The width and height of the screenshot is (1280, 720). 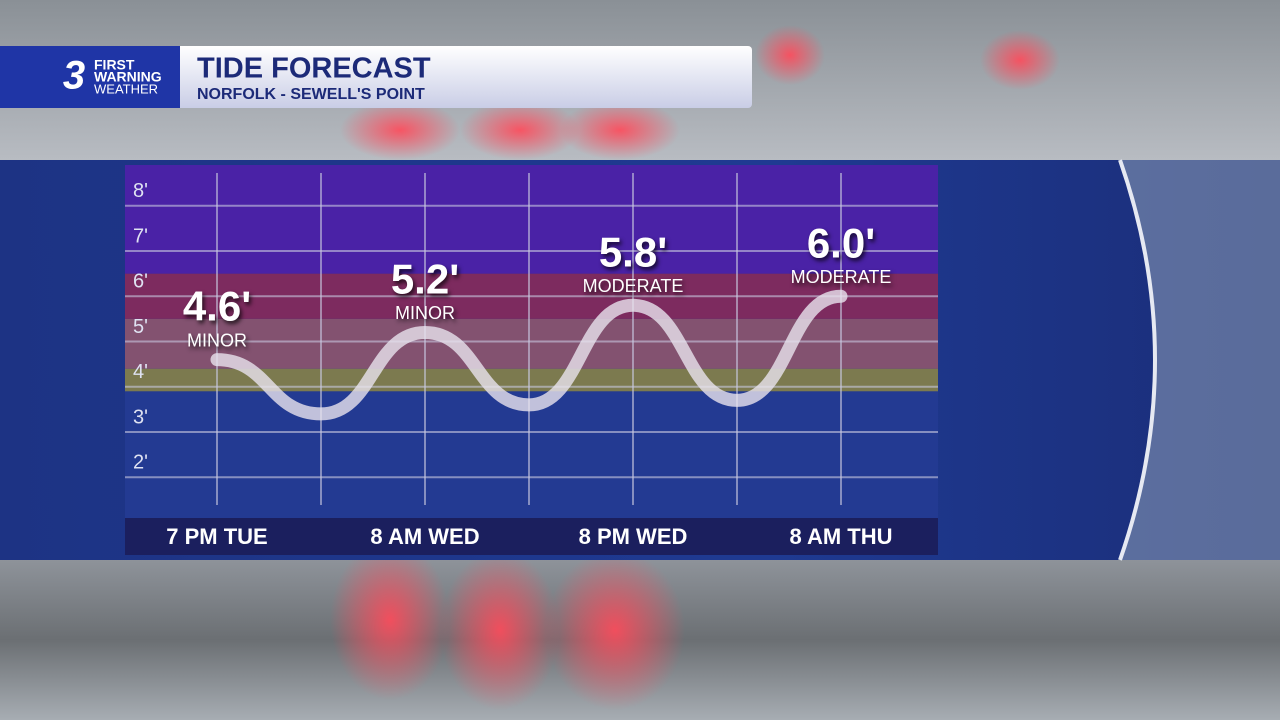 What do you see at coordinates (140, 327) in the screenshot?
I see `y-tick-label: 5'` at bounding box center [140, 327].